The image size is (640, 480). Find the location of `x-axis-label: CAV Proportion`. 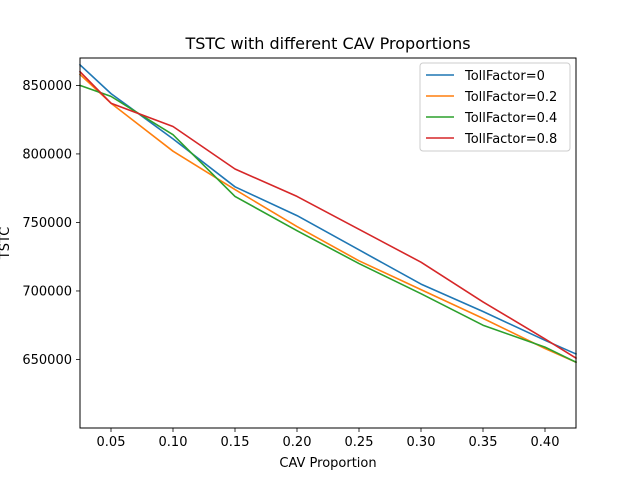

x-axis-label: CAV Proportion is located at coordinates (327, 463).